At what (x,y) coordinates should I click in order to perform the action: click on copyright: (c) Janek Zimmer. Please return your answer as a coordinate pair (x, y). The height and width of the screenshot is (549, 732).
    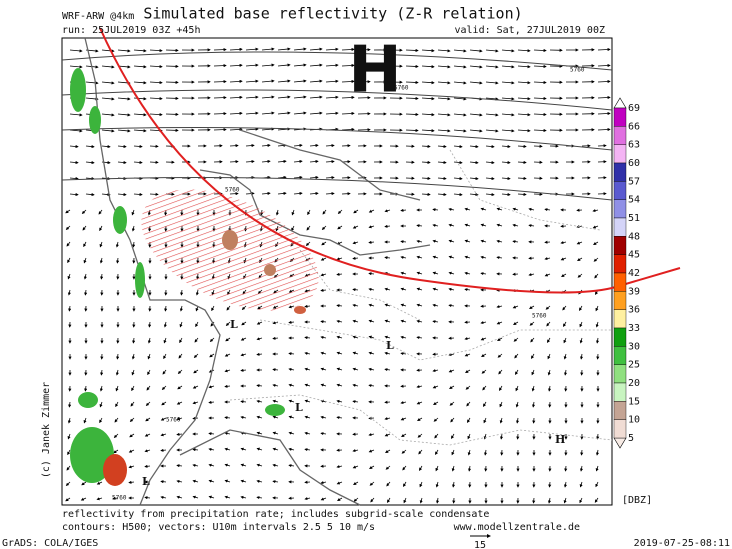
    Looking at the image, I should click on (46, 430).